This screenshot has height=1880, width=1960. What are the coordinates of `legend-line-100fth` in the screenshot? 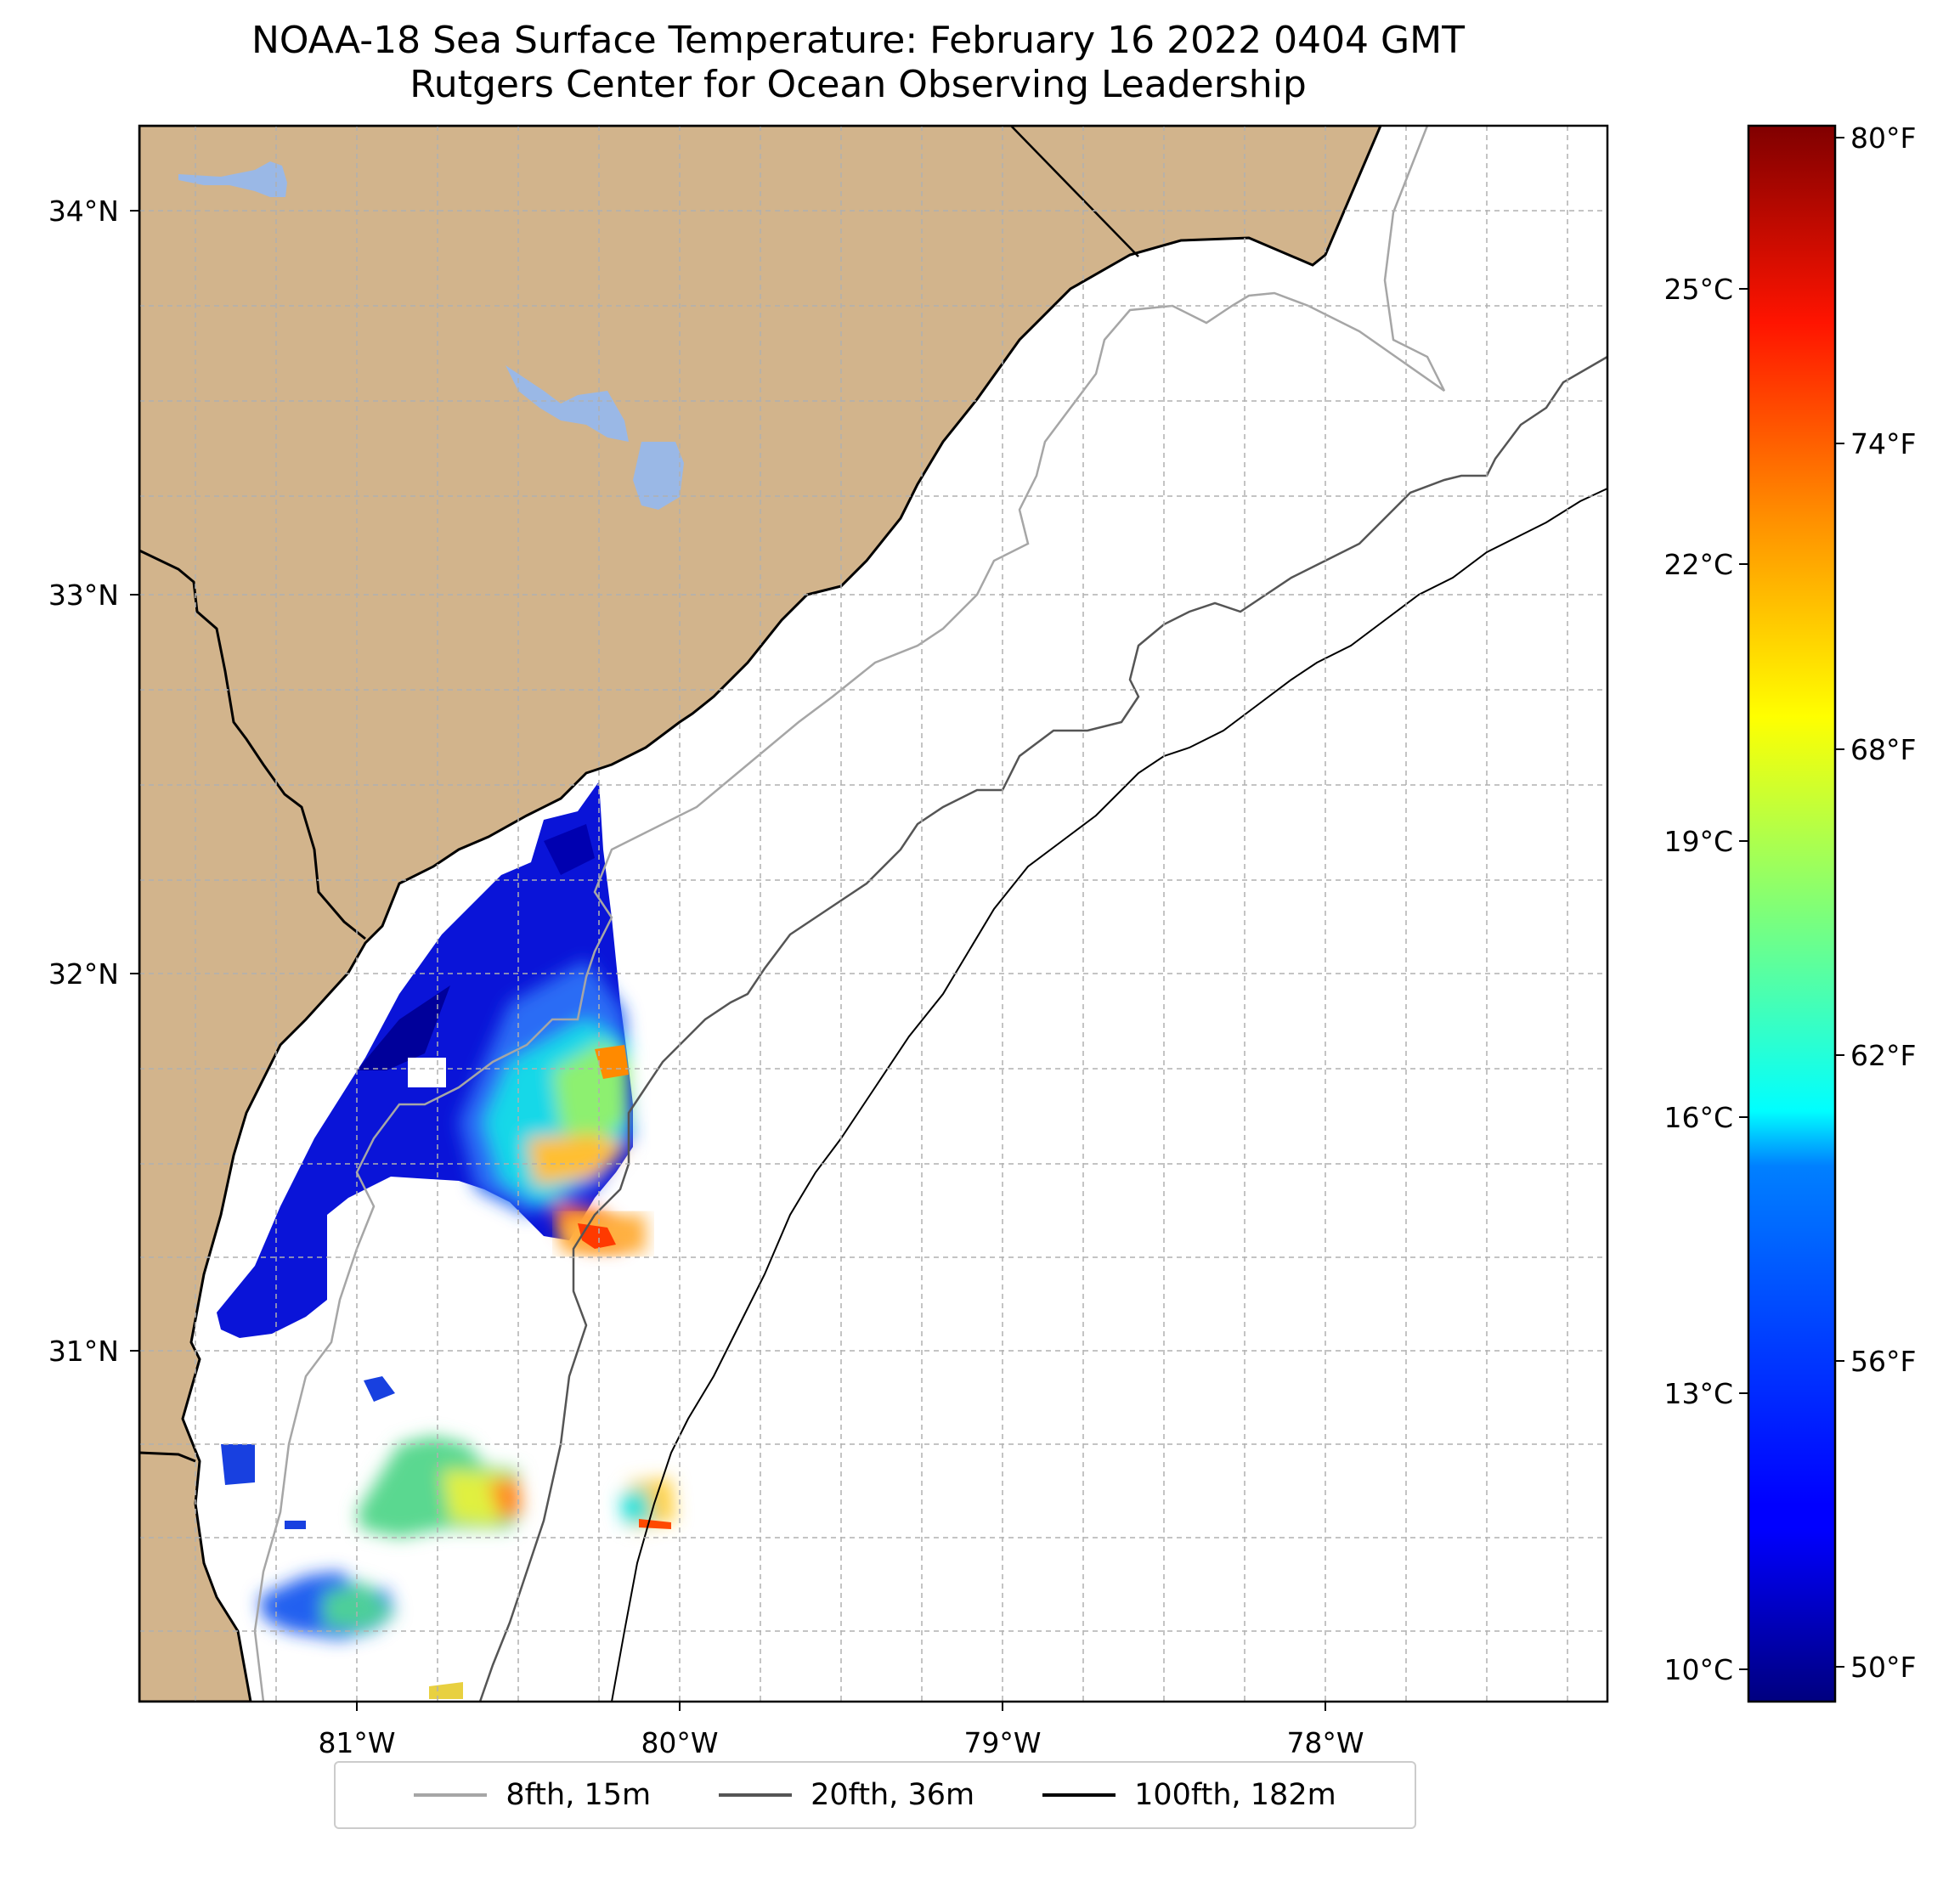 It's located at (1079, 1795).